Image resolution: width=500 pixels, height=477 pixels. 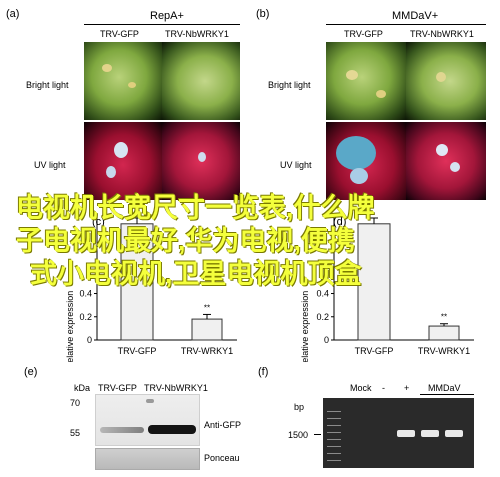 I want to click on panel-a-label: (a), so click(x=13, y=14).